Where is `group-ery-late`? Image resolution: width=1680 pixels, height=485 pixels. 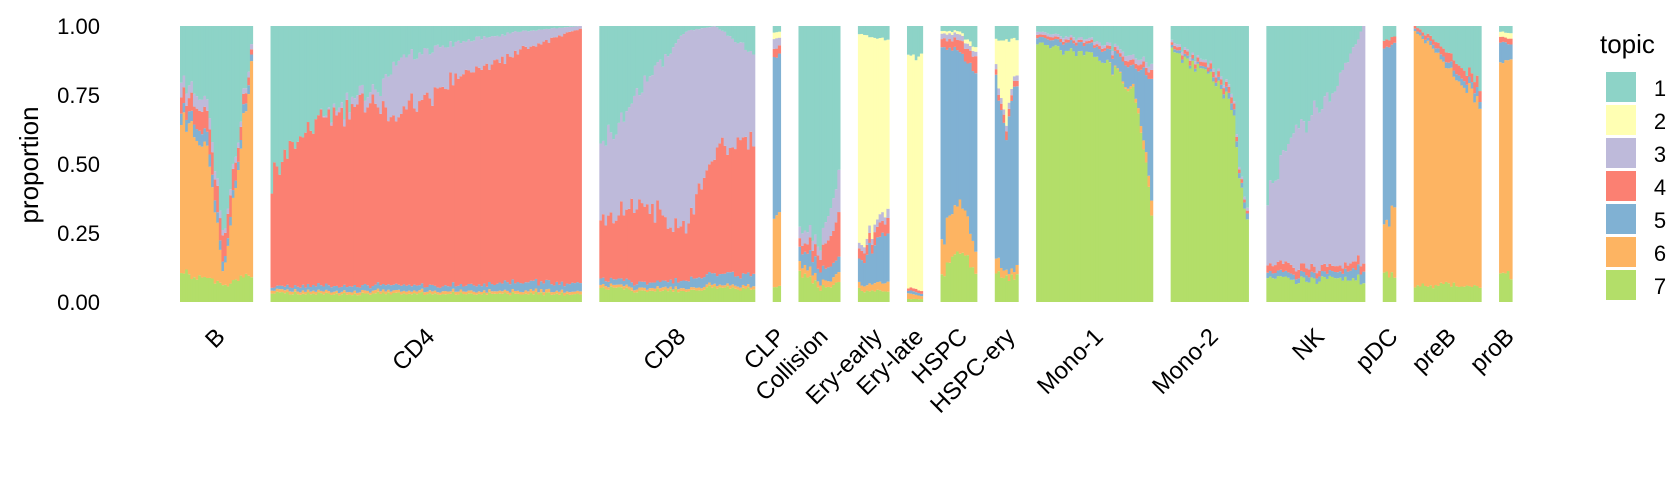
group-ery-late is located at coordinates (915, 164).